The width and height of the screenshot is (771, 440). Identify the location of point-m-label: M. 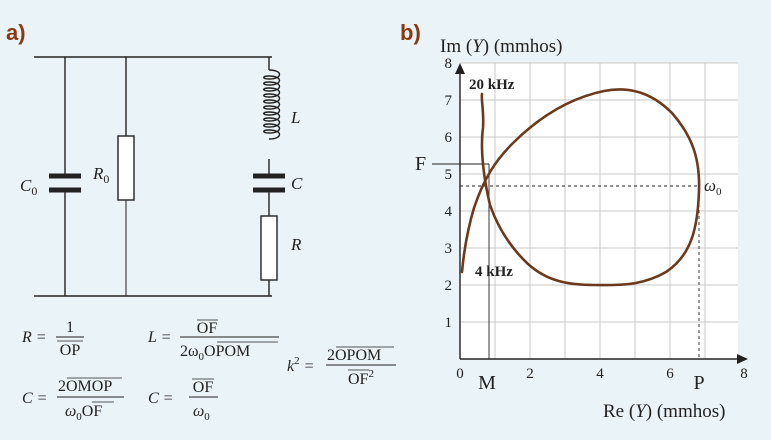
(487, 383).